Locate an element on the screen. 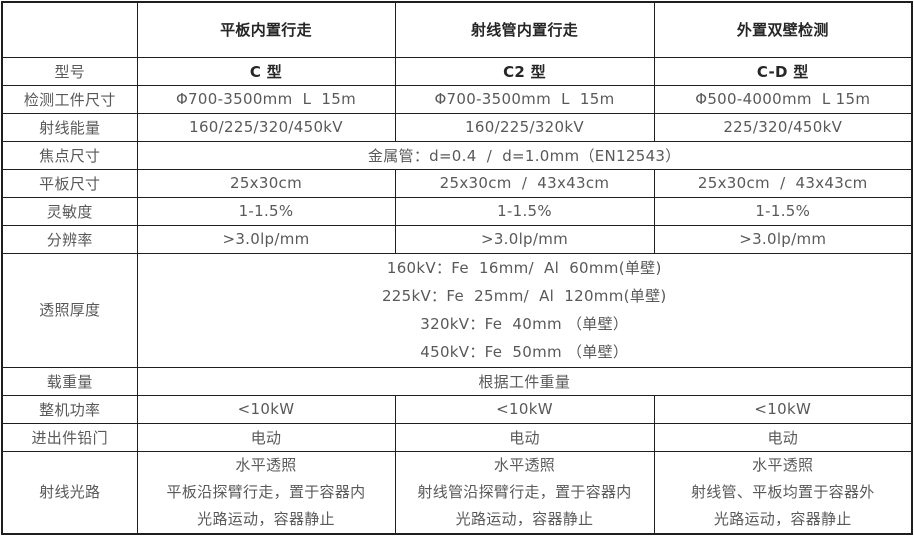 The height and width of the screenshot is (537, 914). table-cell: 水平透照 射线管沿探臂行走，置于容器内 光路运动，容器静止 is located at coordinates (524, 492).